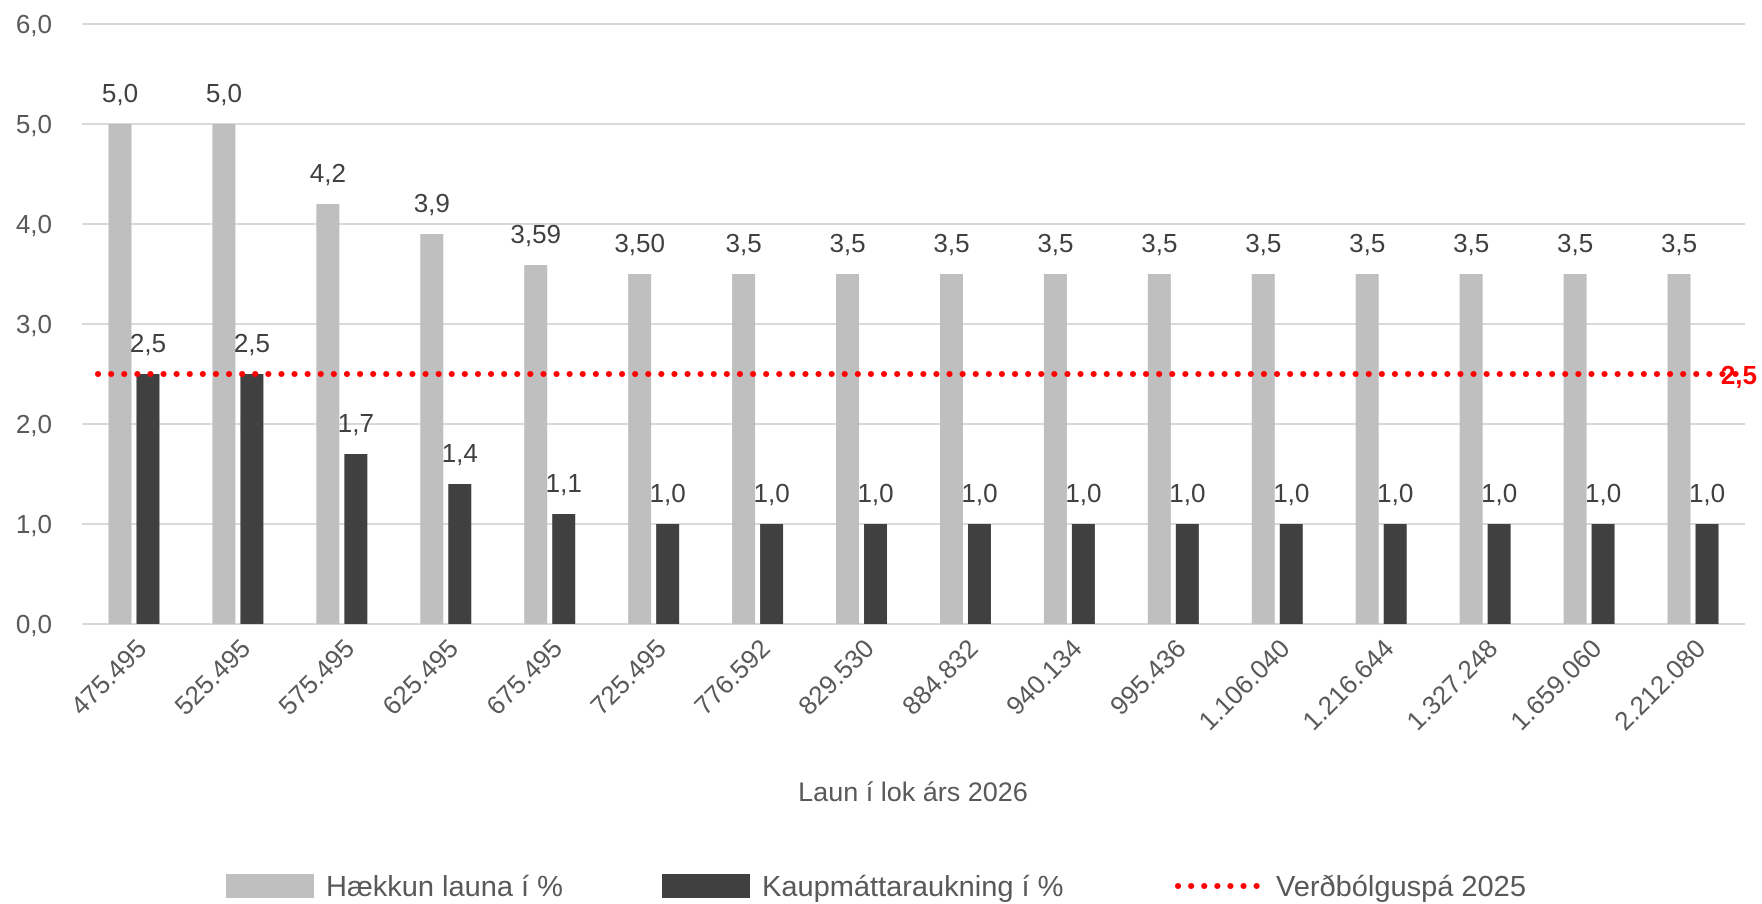  Describe the element at coordinates (706, 886) in the screenshot. I see `legend-swatch-kaupmattaraukning` at that location.